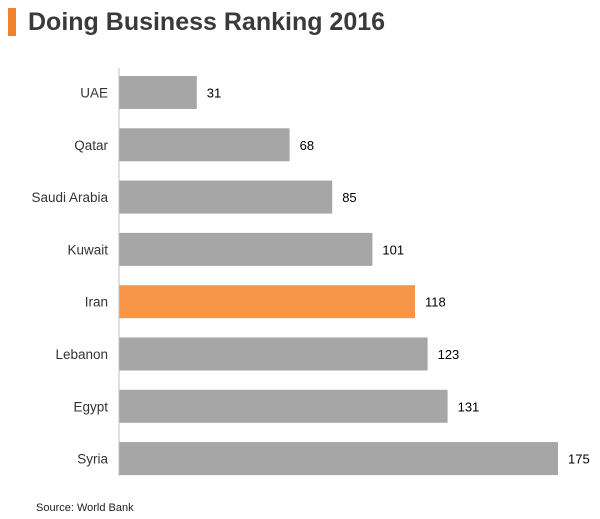 The width and height of the screenshot is (600, 519). What do you see at coordinates (90, 406) in the screenshot?
I see `category-label: Egypt` at bounding box center [90, 406].